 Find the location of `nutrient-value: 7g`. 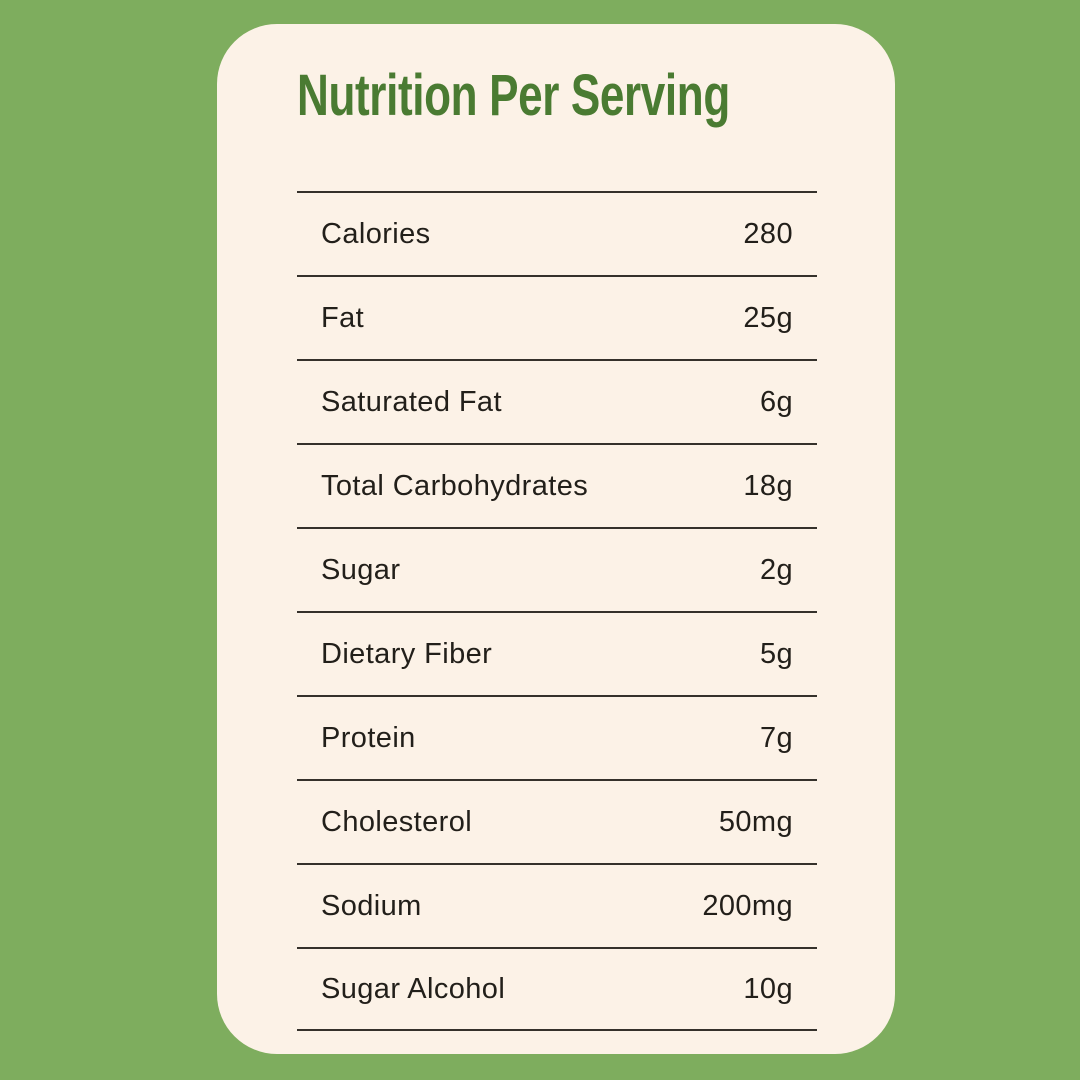

nutrient-value: 7g is located at coordinates (776, 737).